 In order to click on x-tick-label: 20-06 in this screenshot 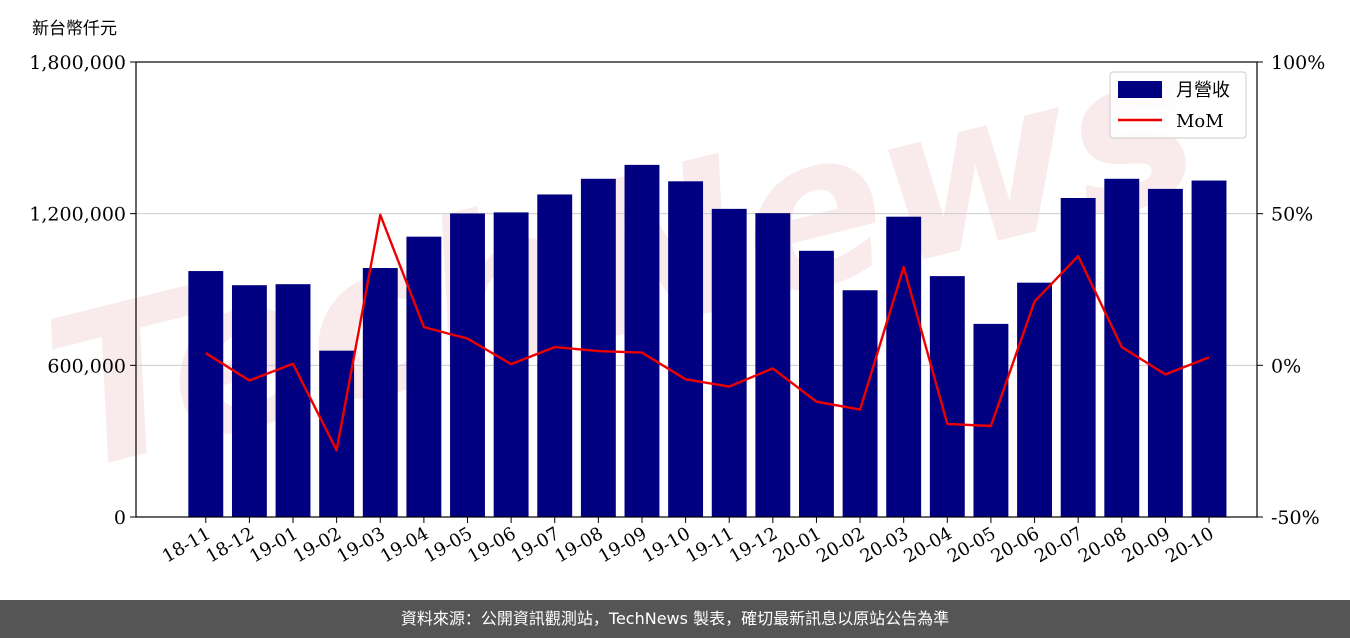, I will do `click(1015, 545)`.